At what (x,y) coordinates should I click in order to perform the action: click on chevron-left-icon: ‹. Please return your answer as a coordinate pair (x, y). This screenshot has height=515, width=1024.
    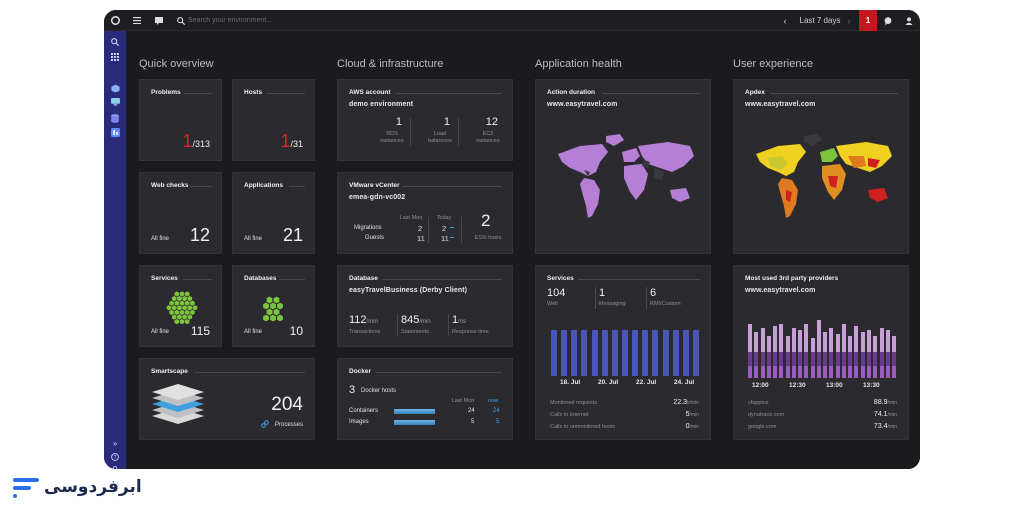
    Looking at the image, I should click on (785, 20).